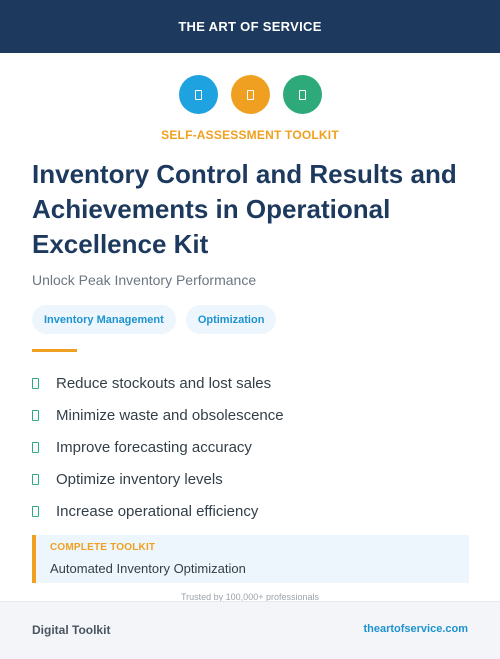 This screenshot has height=659, width=500. I want to click on box-icon, so click(198, 94).